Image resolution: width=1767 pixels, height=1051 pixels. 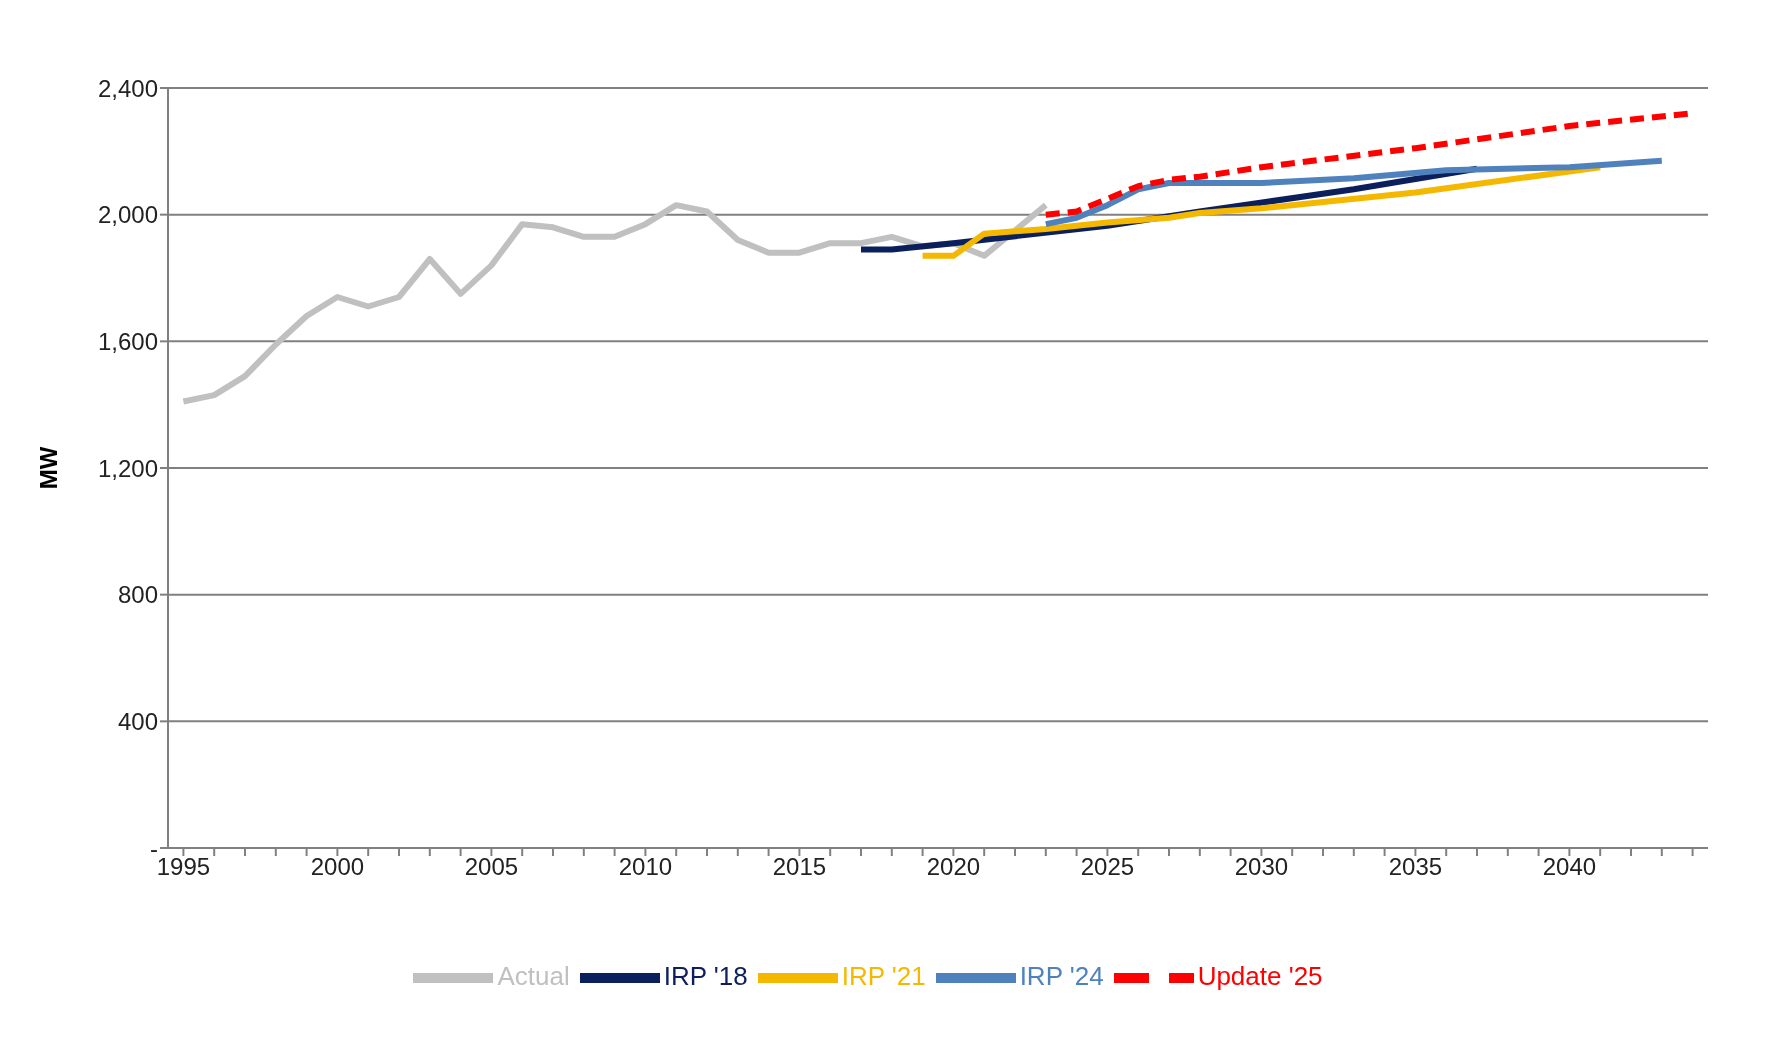 I want to click on x-tick-label: 2035, so click(x=1415, y=867).